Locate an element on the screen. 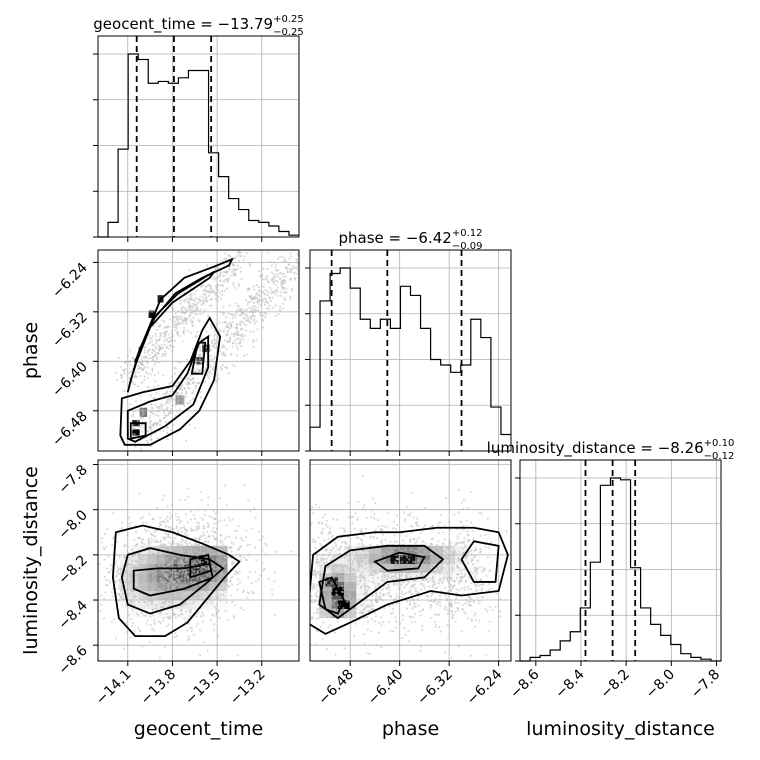  histogram-phase is located at coordinates (410, 359).